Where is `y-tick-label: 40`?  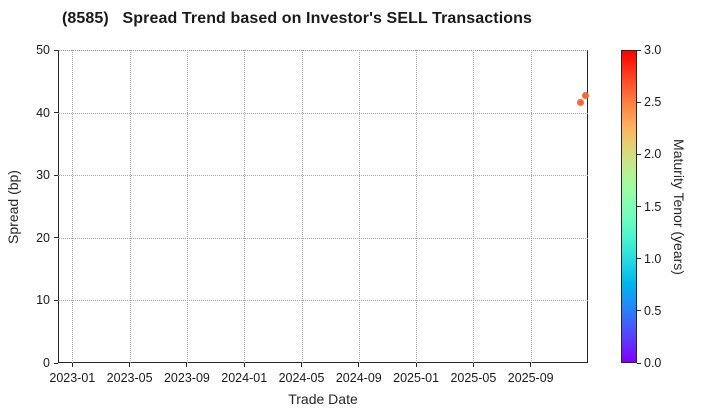
y-tick-label: 40 is located at coordinates (43, 112).